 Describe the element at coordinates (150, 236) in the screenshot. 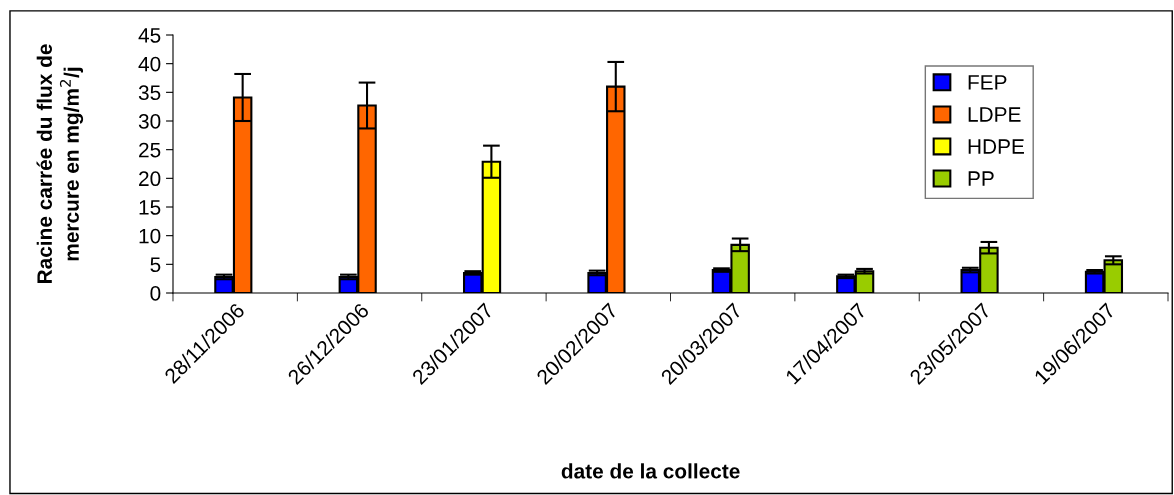

I see `y-tick-label: 10` at that location.